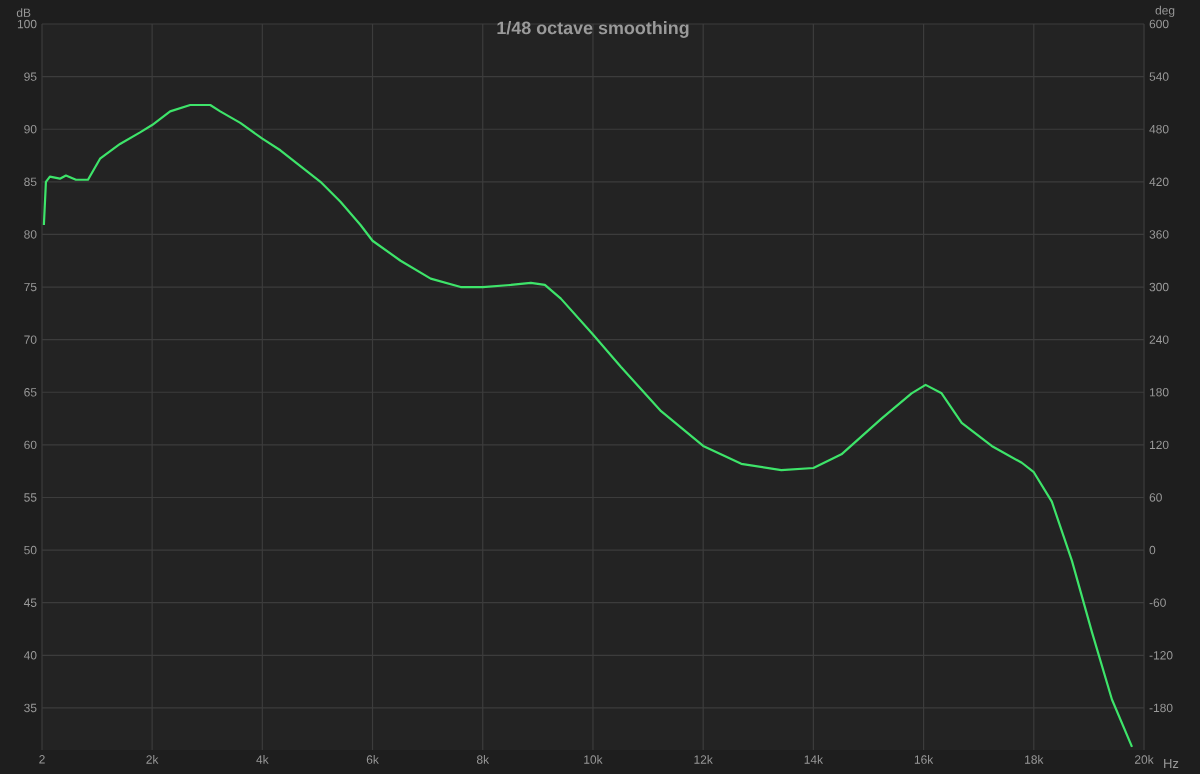 The width and height of the screenshot is (1200, 774). I want to click on chart-title: 1/48 octave smoothing, so click(593, 29).